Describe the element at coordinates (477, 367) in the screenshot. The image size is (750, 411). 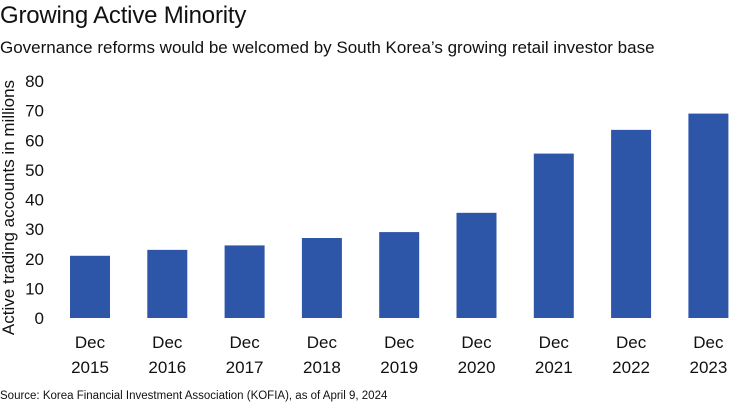
I see `x-tick-label: 2020` at that location.